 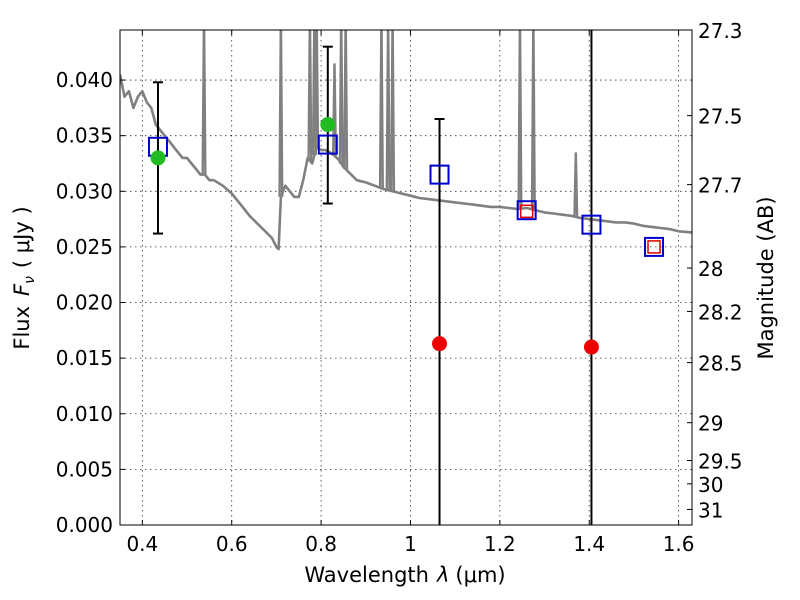 What do you see at coordinates (720, 364) in the screenshot?
I see `right-tick-label: 28.5` at bounding box center [720, 364].